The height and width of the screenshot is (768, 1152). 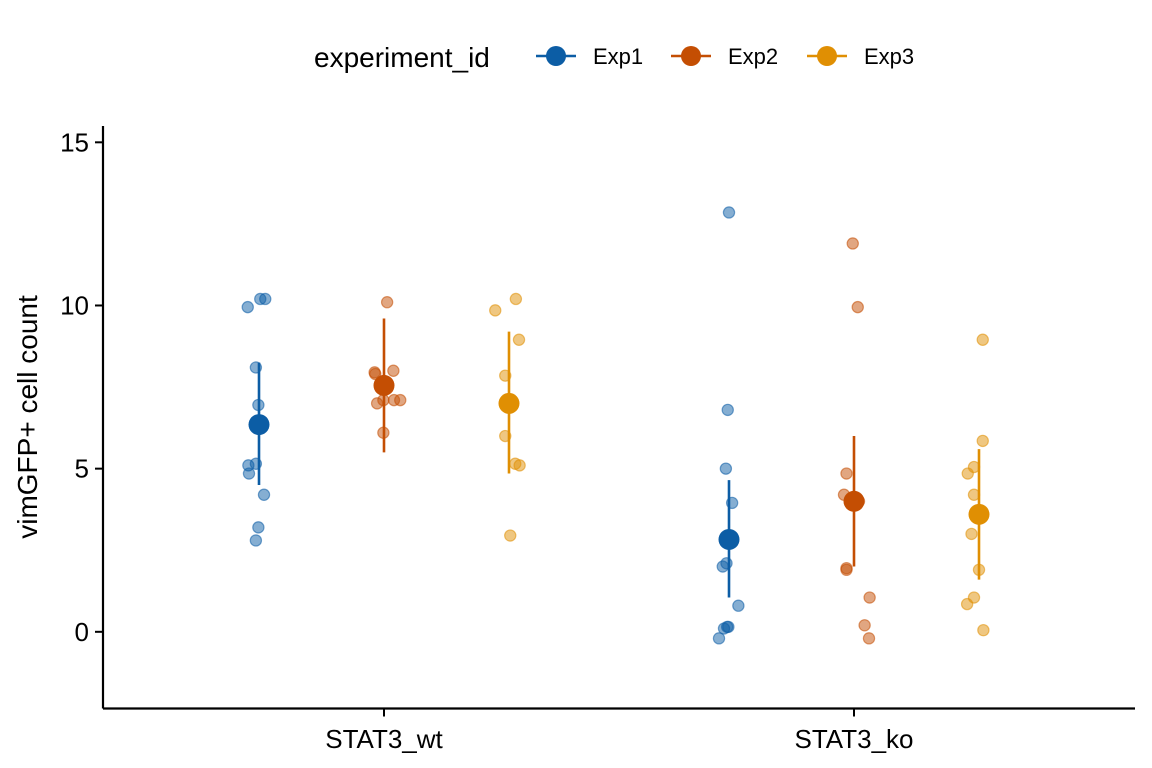 I want to click on legend-entry-exp2: Exp2, so click(x=724, y=56).